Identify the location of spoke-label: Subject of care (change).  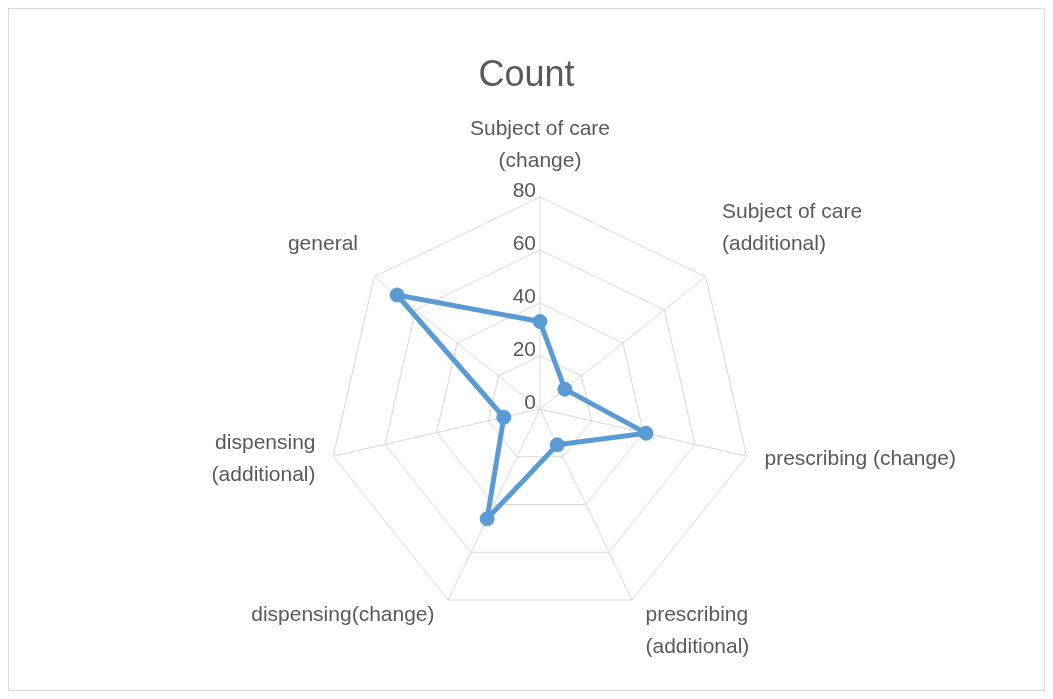
(540, 143).